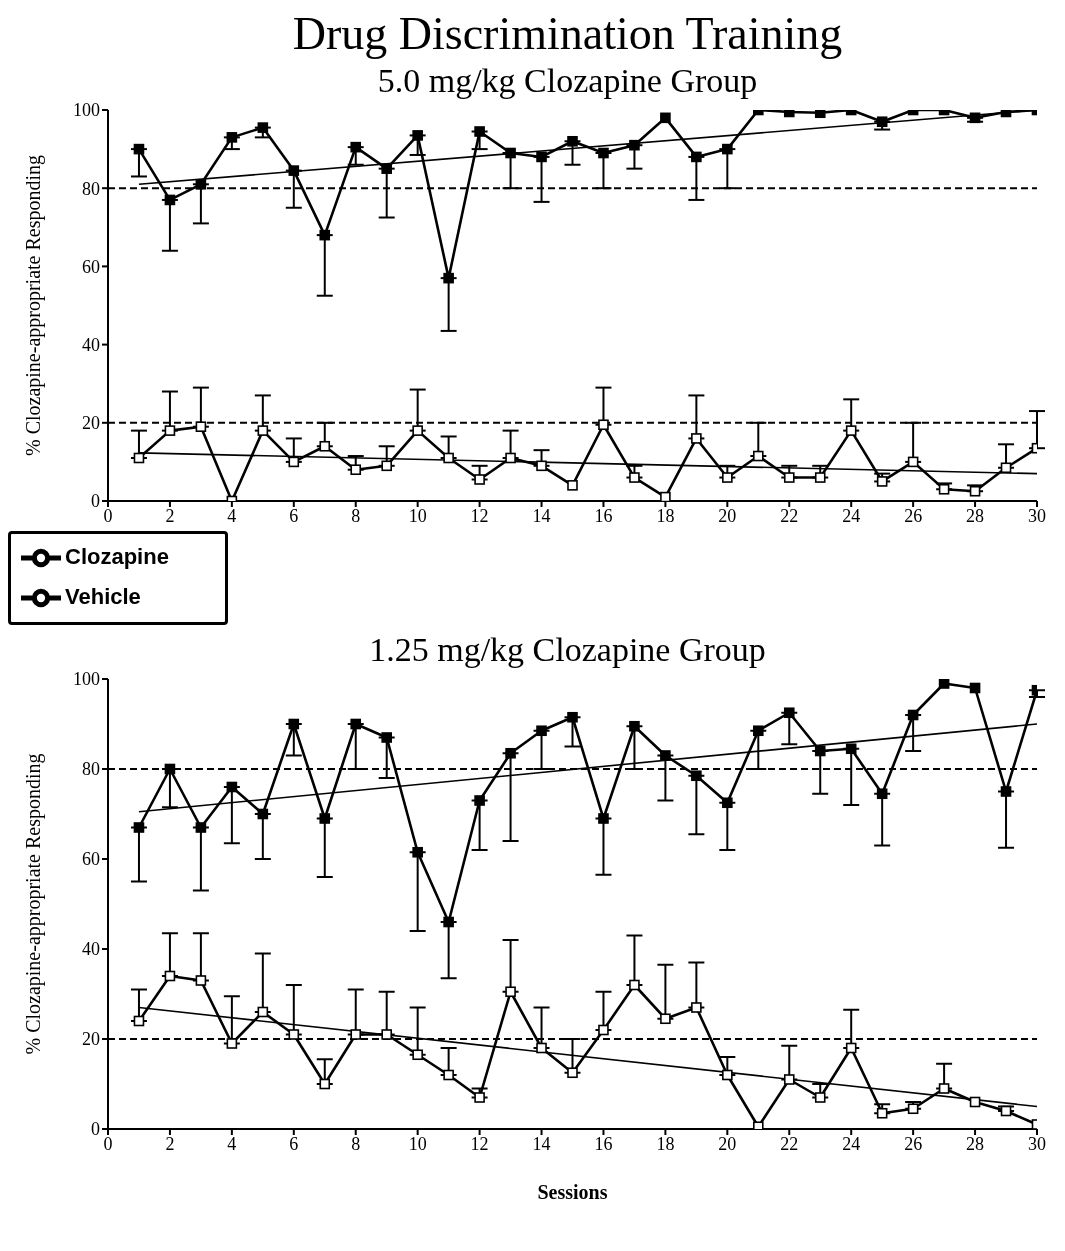 This screenshot has height=1251, width=1065. Describe the element at coordinates (91, 949) in the screenshot. I see `y-tick-label: 40` at that location.